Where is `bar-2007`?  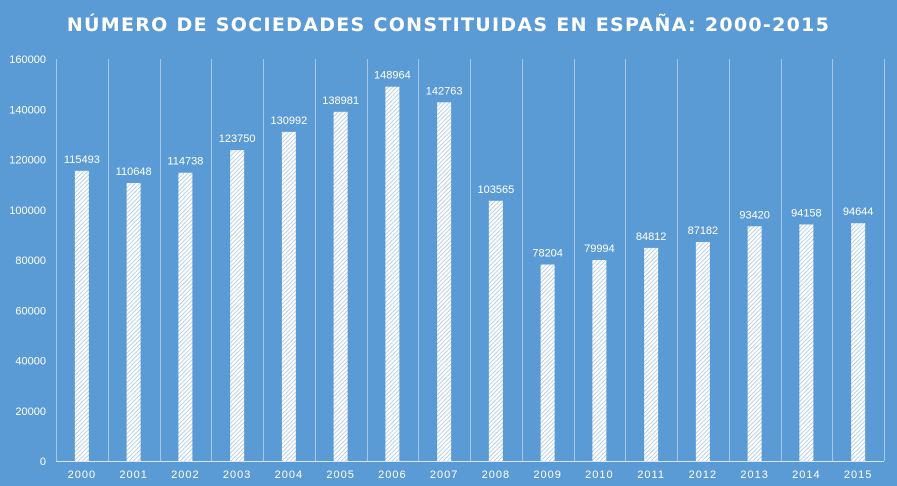 bar-2007 is located at coordinates (444, 282).